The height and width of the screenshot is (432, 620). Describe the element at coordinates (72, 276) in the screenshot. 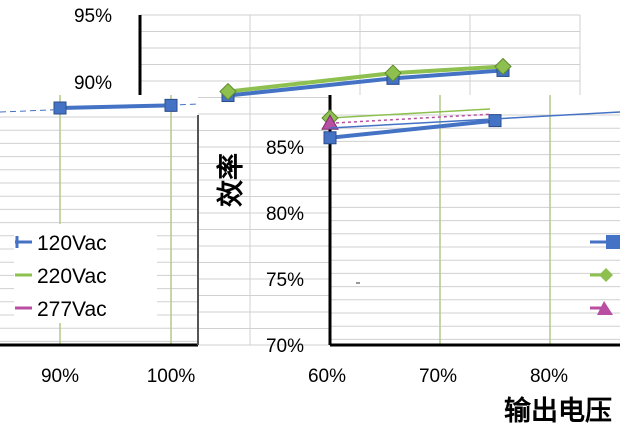

I see `legend-label-220vac: 220Vac` at that location.